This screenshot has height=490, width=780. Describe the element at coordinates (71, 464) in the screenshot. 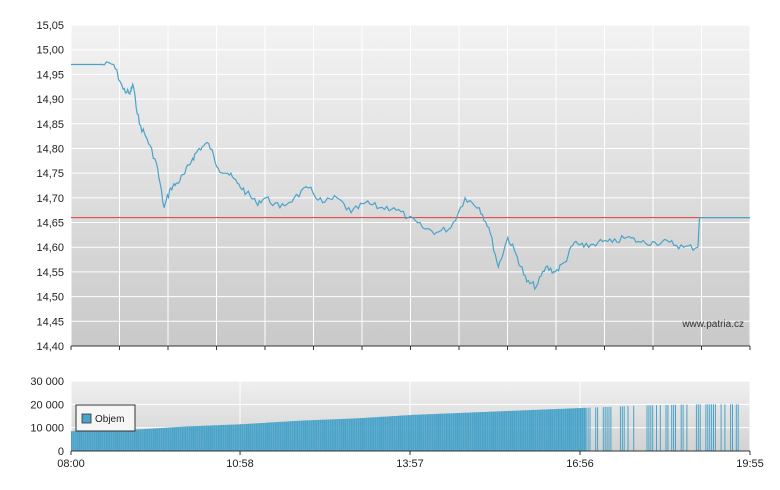

I see `x-tick-label: 08:00` at that location.